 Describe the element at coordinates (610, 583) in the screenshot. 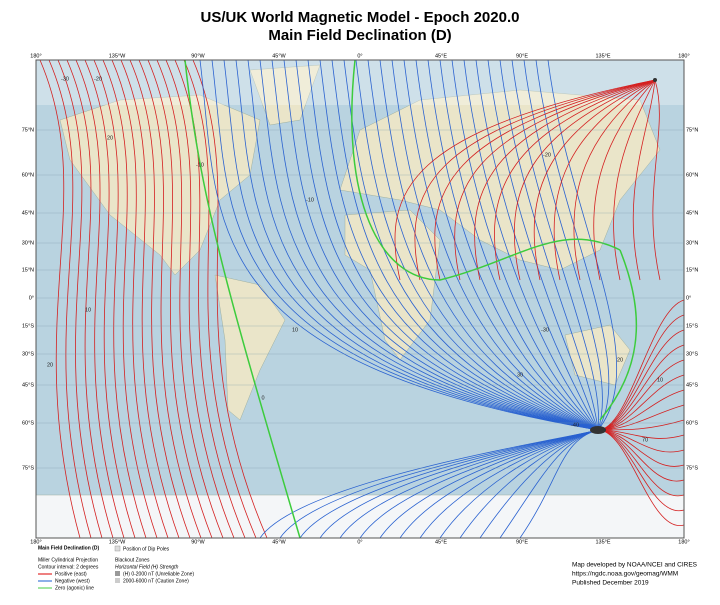

I see `credit: Published December 2019` at that location.